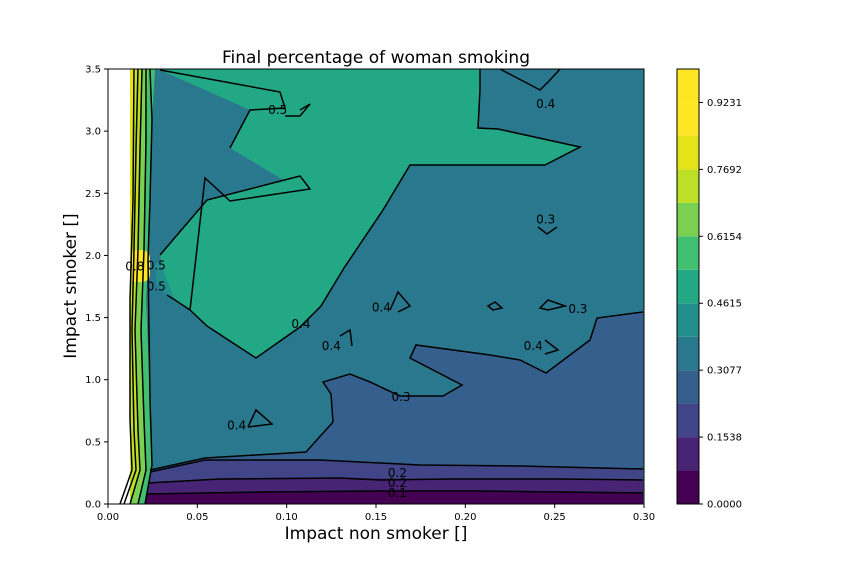 Image resolution: width=864 pixels, height=576 pixels. Describe the element at coordinates (376, 517) in the screenshot. I see `x-tick-label: 0.15` at that location.